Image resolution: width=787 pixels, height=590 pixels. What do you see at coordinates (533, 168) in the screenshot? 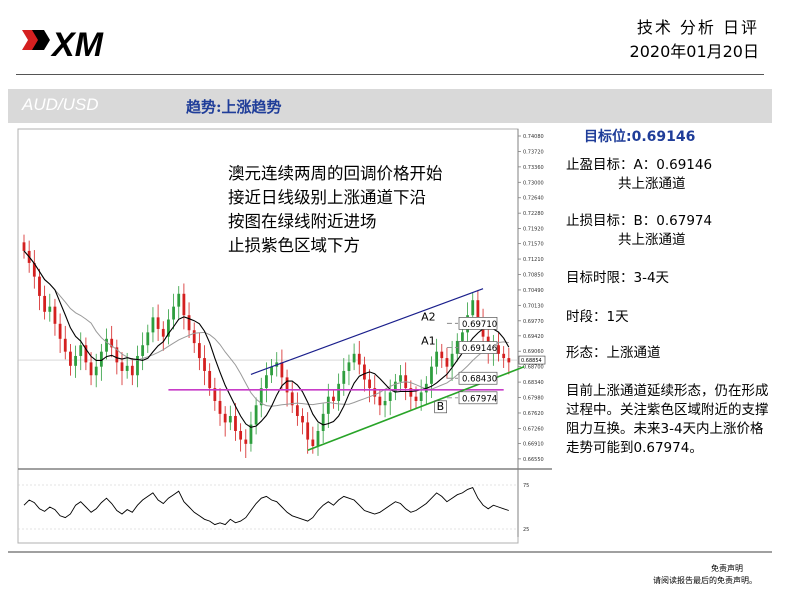
I see `y-tick-label: 0.73360` at bounding box center [533, 168].